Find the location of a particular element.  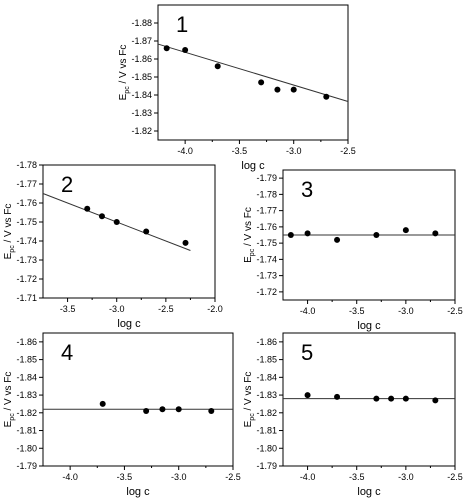

y-tick-label: -1.87 is located at coordinates (141, 41).